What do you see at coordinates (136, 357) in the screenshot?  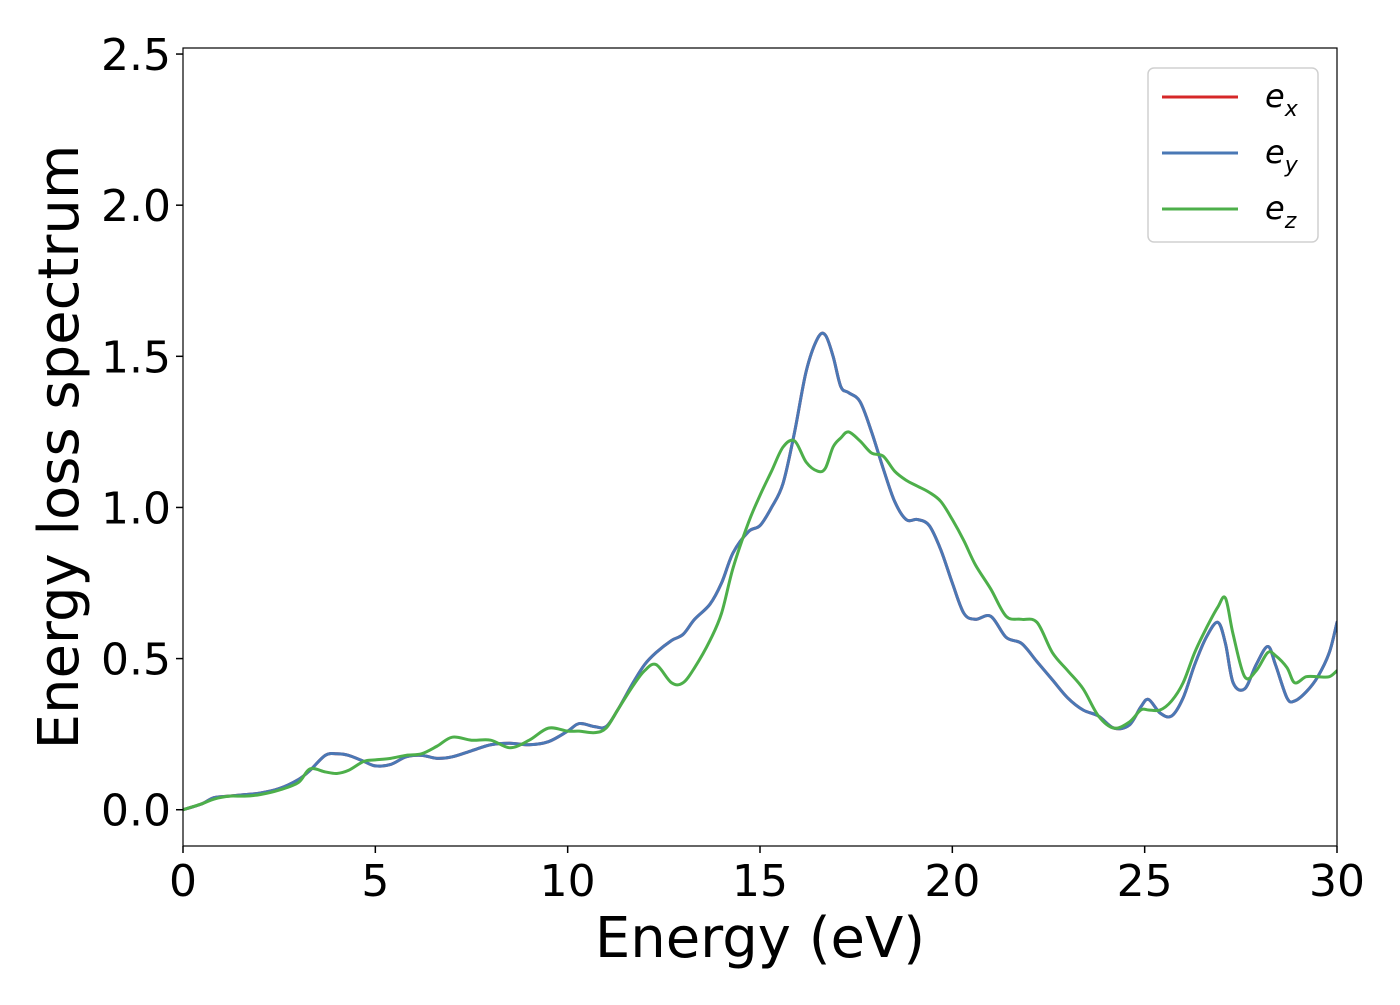 I see `y-tick-label: 1.5` at bounding box center [136, 357].